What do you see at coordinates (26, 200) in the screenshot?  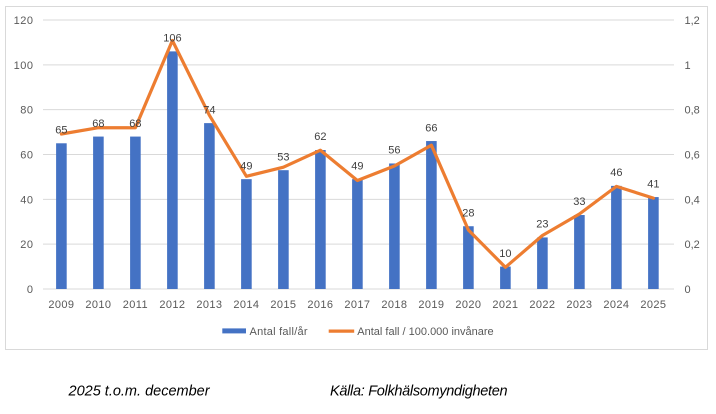 I see `svg-text: 40` at bounding box center [26, 200].